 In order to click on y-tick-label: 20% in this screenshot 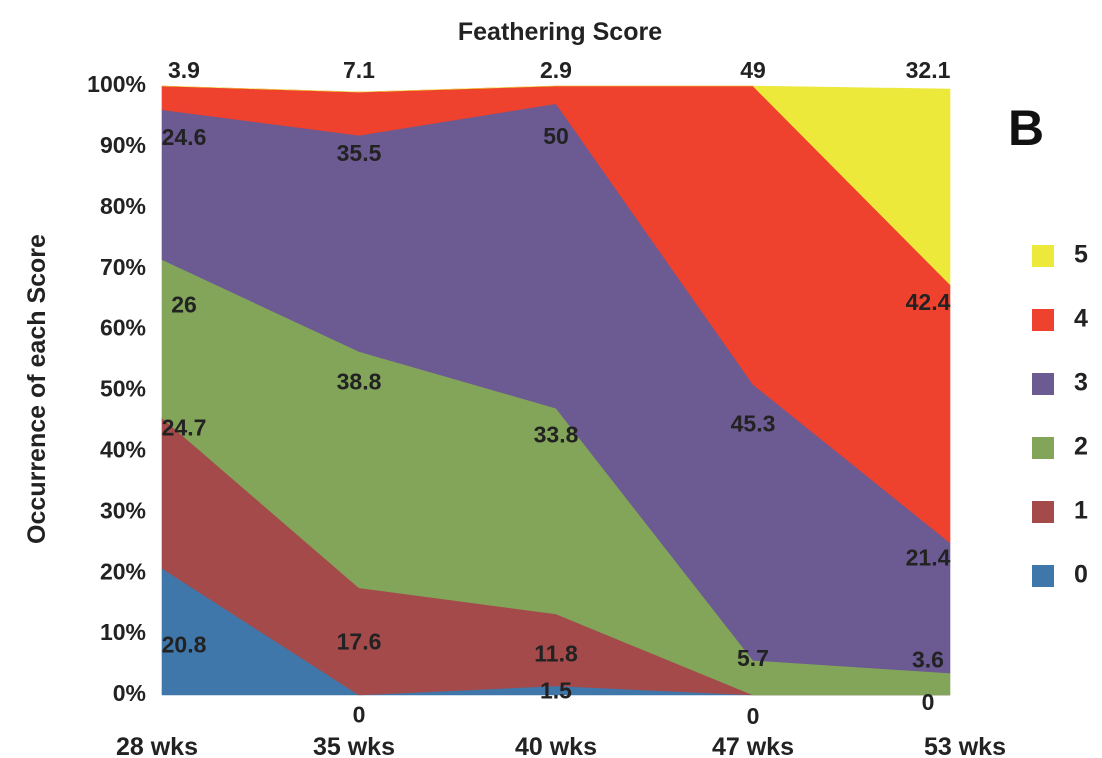, I will do `click(123, 571)`.